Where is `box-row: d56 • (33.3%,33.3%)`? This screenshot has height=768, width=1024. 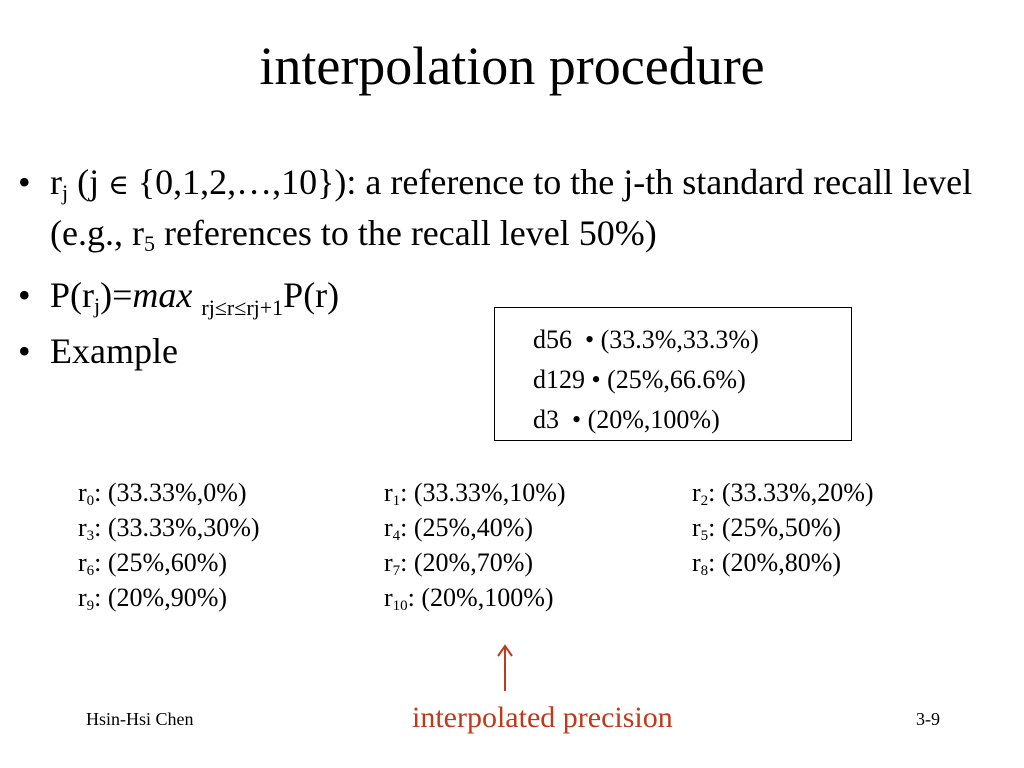 box-row: d56 • (33.3%,33.3%) is located at coordinates (692, 340).